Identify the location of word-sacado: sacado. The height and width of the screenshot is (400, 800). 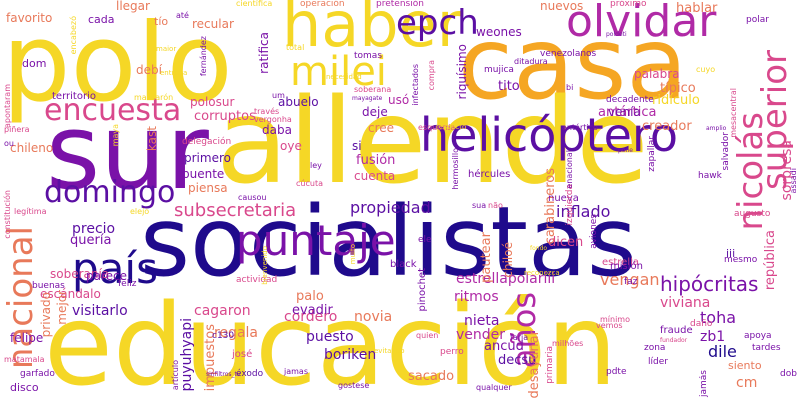
(431, 376).